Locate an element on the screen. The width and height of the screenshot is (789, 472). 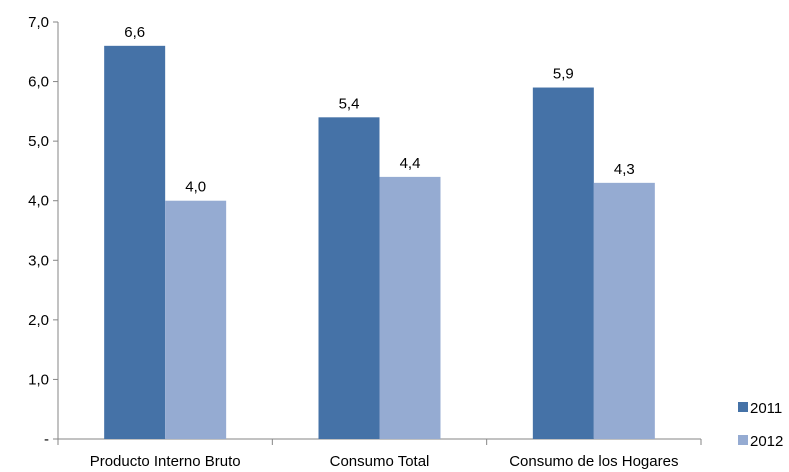
data-label: 4,0 is located at coordinates (195, 187).